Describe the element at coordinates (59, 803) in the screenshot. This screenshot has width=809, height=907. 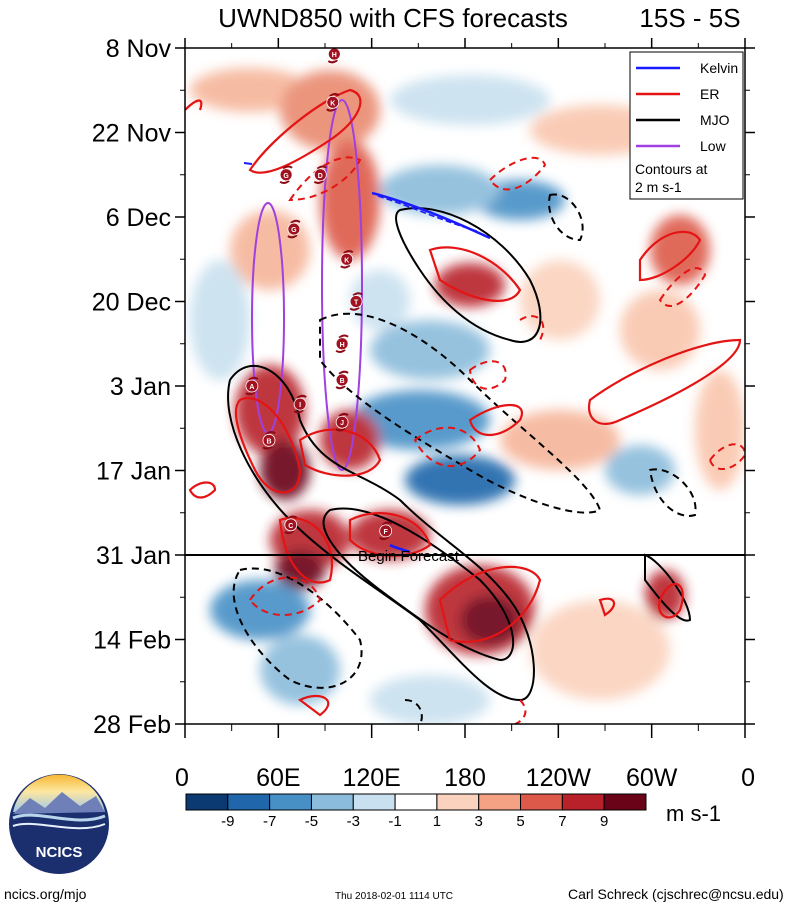
I see `logo-mountains` at that location.